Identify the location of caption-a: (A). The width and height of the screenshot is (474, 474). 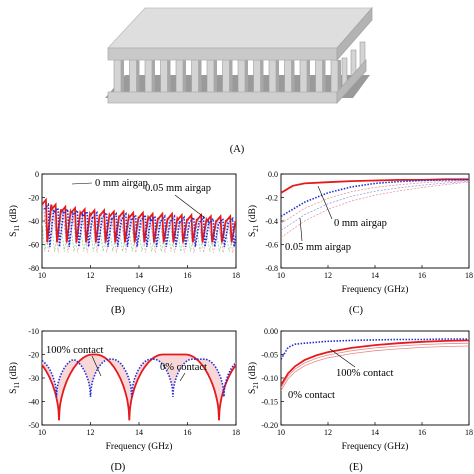
(237, 149).